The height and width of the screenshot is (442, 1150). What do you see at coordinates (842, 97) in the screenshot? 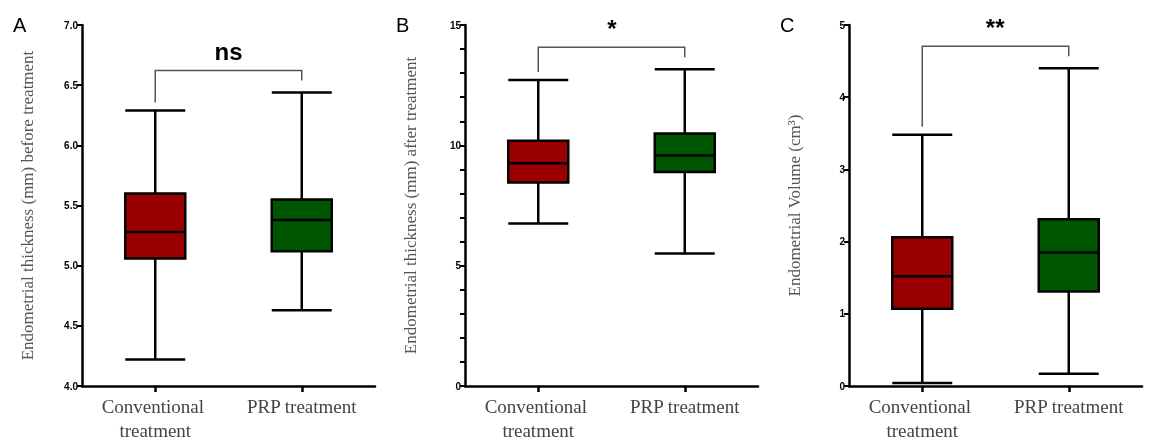
I see `y-tick-label: 4` at bounding box center [842, 97].